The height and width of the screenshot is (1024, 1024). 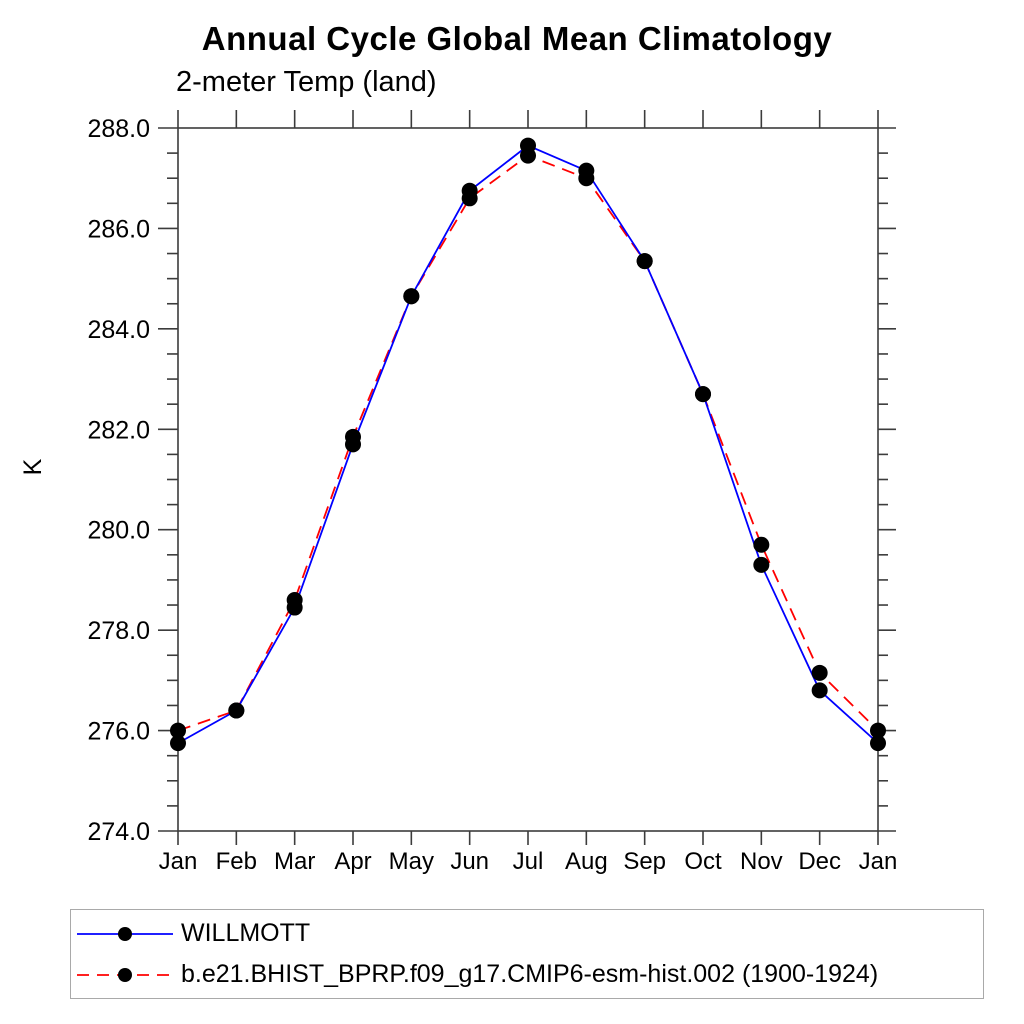 I want to click on legend-swatch-solid, so click(x=125, y=933).